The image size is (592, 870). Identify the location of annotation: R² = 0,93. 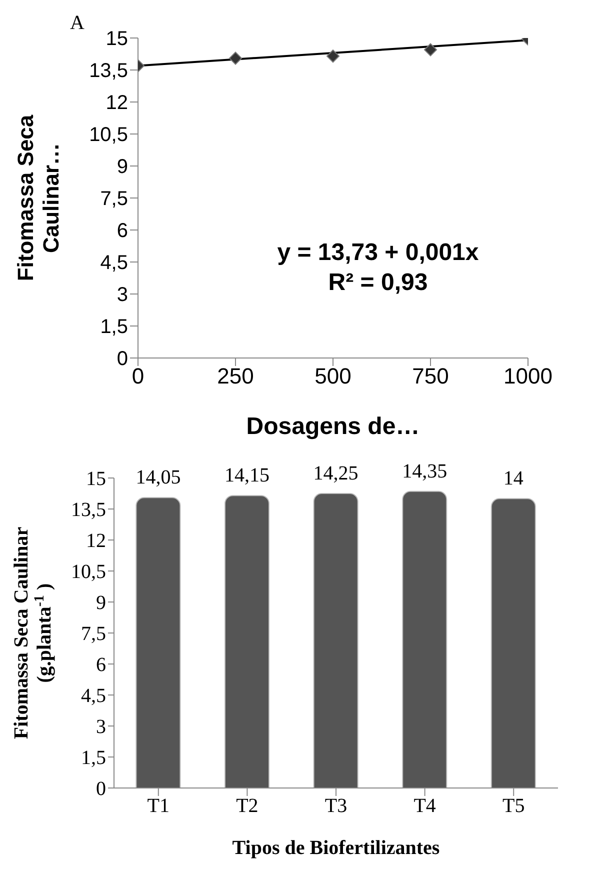
(378, 283).